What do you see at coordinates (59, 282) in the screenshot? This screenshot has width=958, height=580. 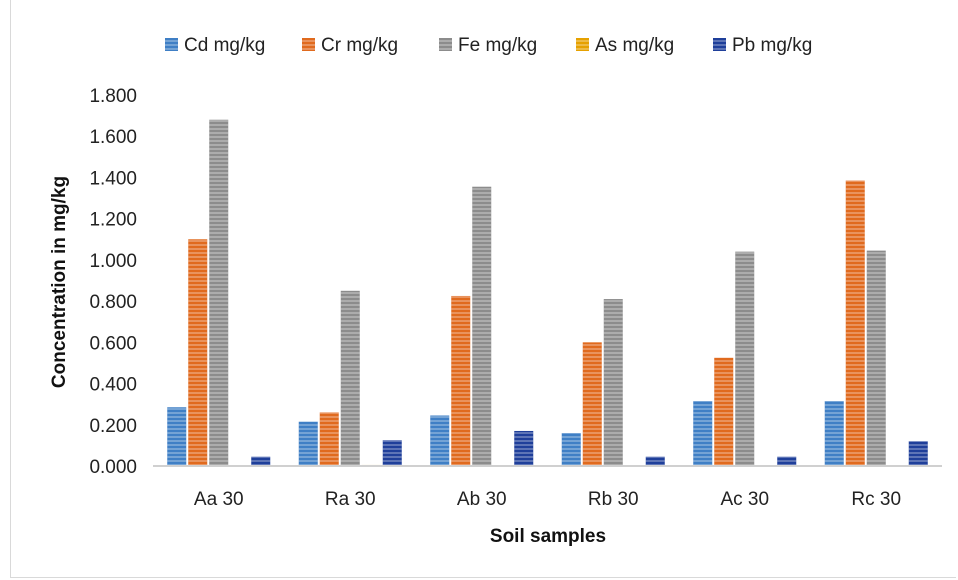 I see `y-axis-title: Concentration in mg/kg` at bounding box center [59, 282].